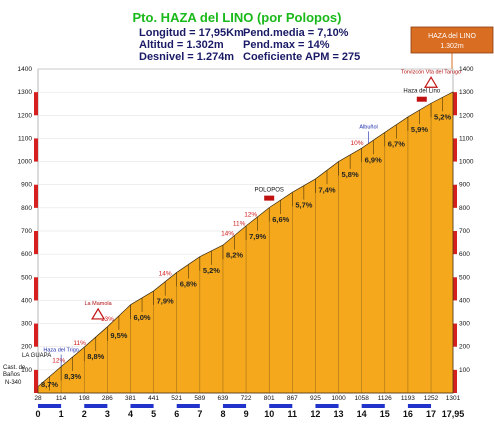 The image size is (494, 426). I want to click on y-tick-label-left: 800, so click(26, 208).